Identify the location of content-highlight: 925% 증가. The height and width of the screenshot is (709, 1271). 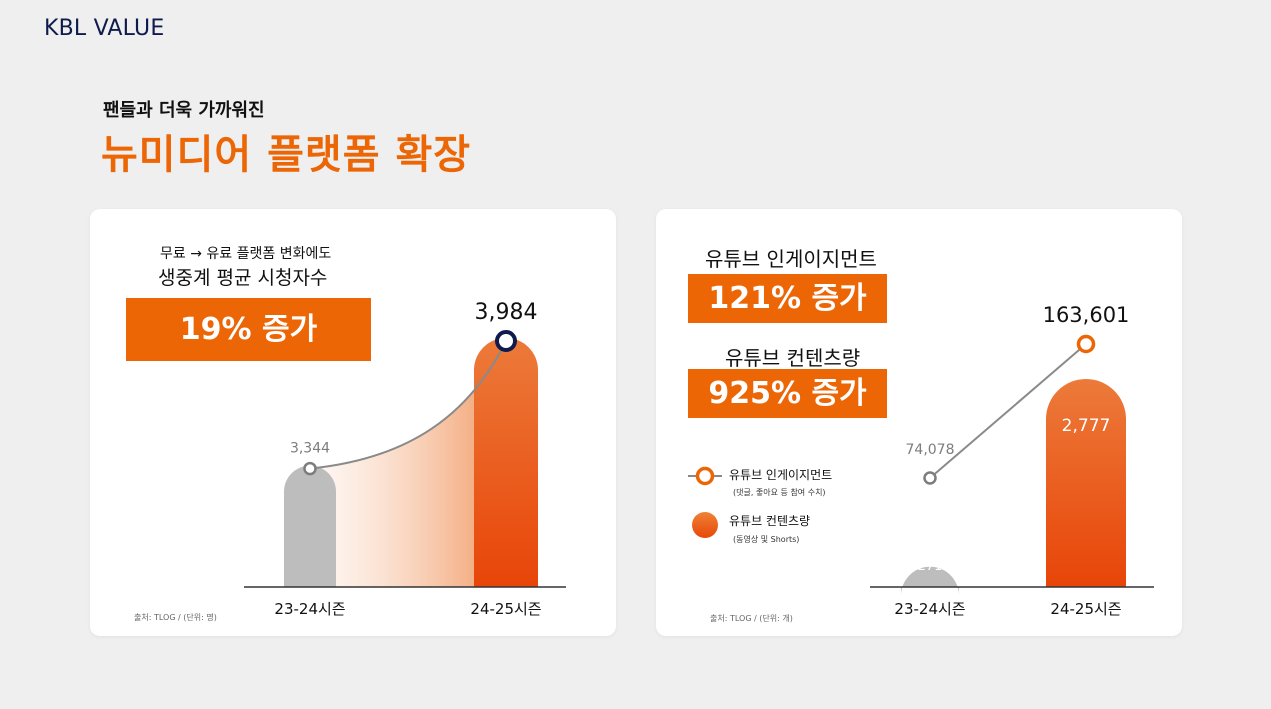
(787, 393).